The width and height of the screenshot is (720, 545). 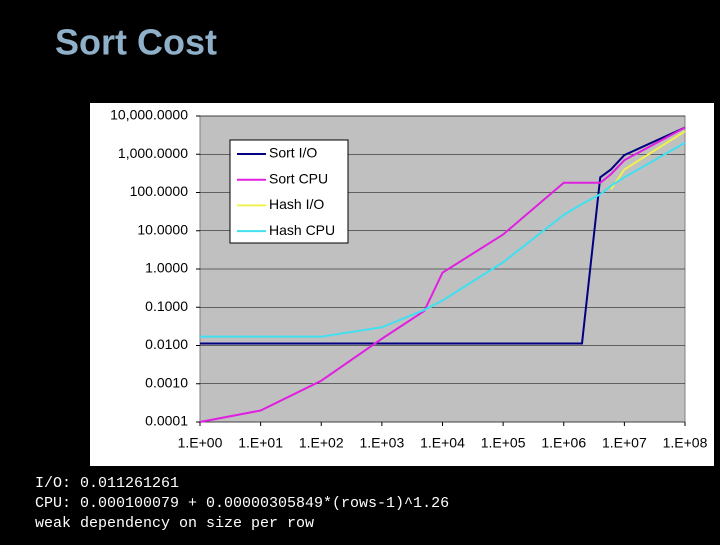 What do you see at coordinates (289, 191) in the screenshot?
I see `legend` at bounding box center [289, 191].